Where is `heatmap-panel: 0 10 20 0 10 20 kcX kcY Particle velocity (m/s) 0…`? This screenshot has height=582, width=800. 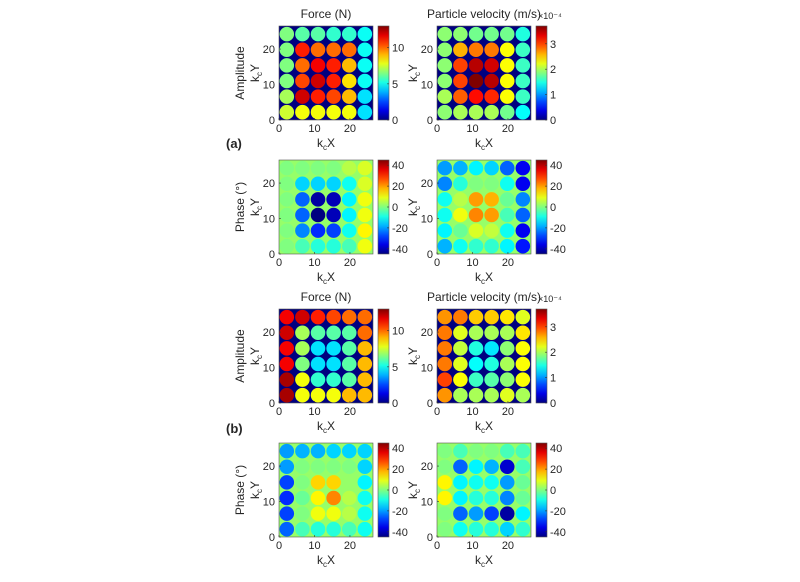 heatmap-panel: 0 10 20 0 10 20 kcX kcY Particle velocity (m/s) 0… is located at coordinates (484, 79).